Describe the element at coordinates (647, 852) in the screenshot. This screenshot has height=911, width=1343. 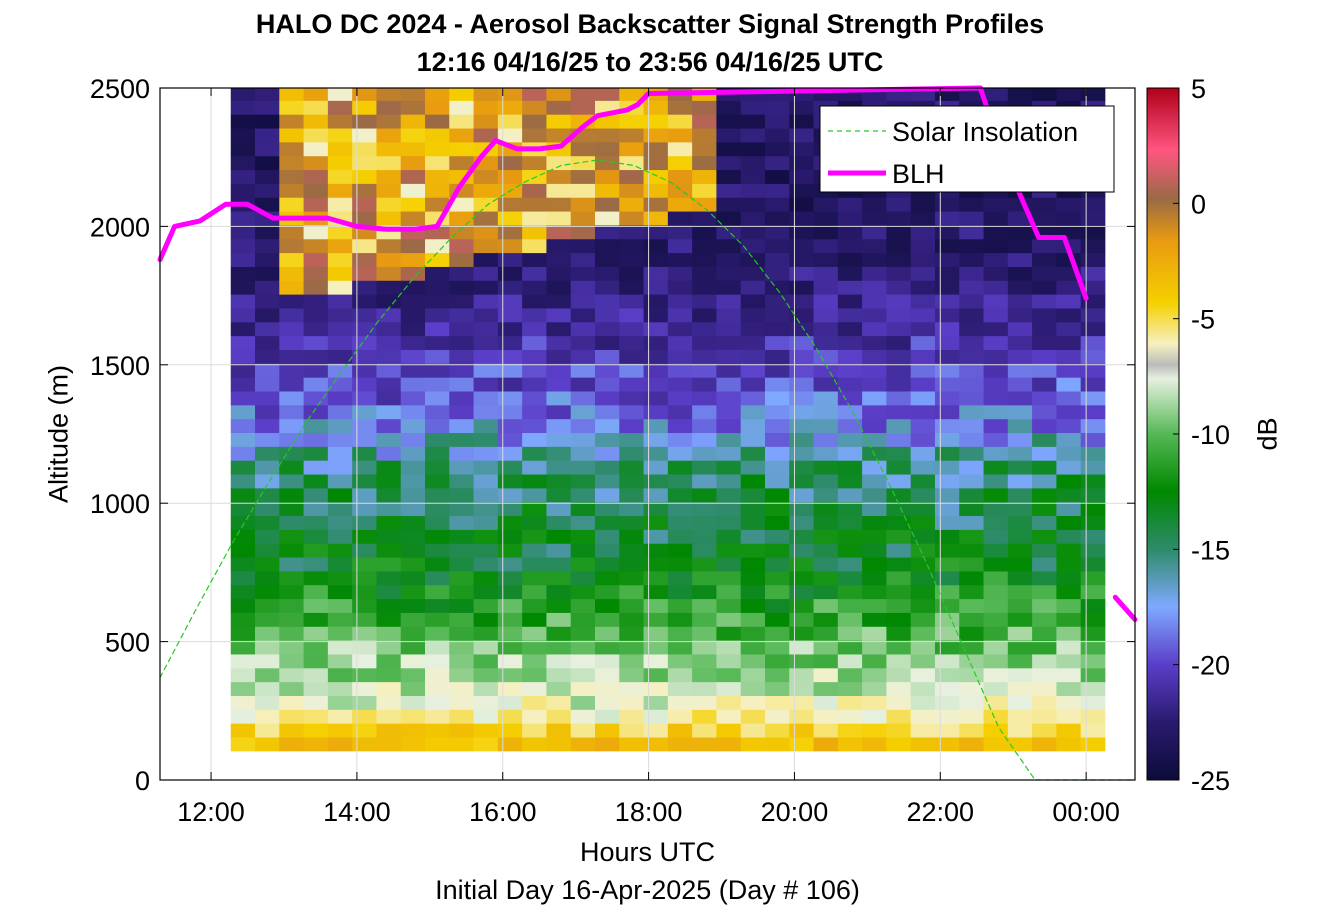
I see `x-axis-label: Hours UTC` at that location.